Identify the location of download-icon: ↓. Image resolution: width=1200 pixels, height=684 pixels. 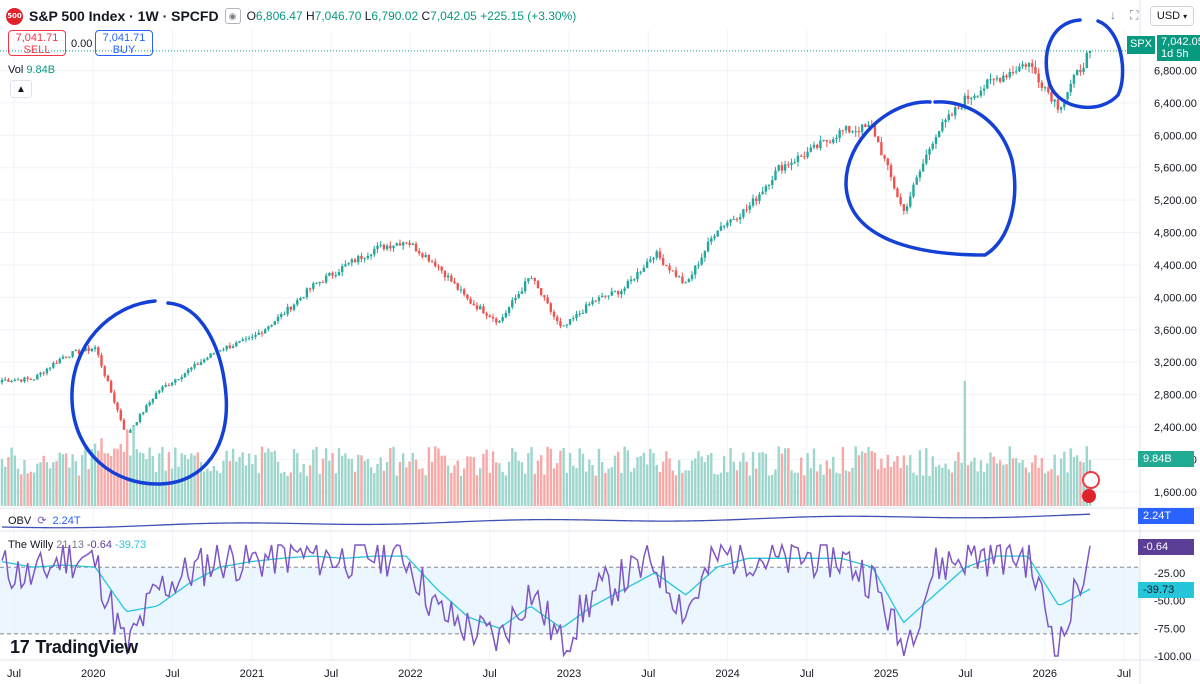
(1113, 15).